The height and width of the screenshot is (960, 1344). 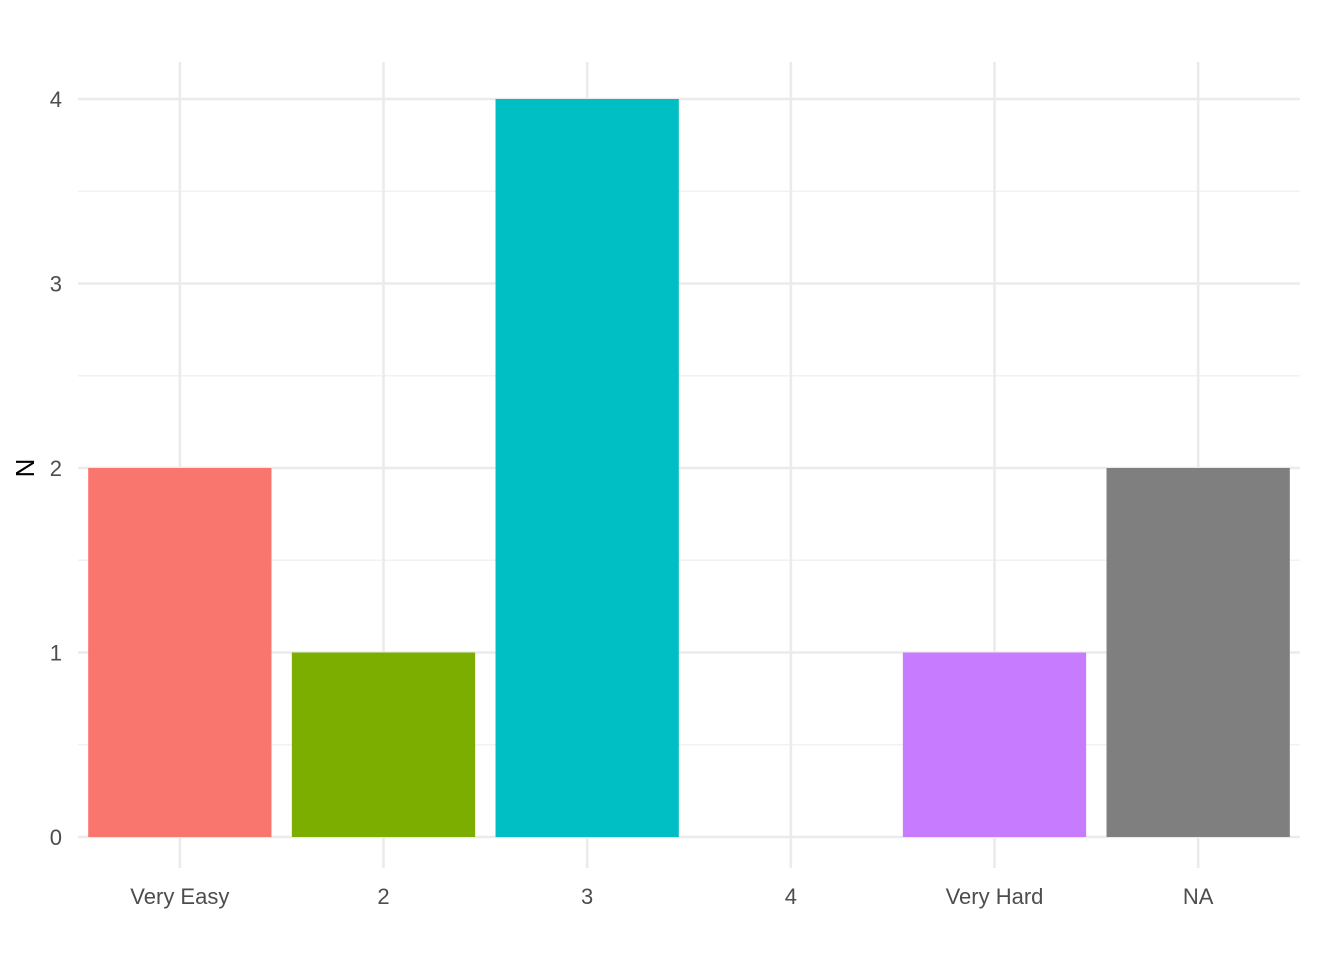 I want to click on y-tick-label: 3, so click(x=56, y=284).